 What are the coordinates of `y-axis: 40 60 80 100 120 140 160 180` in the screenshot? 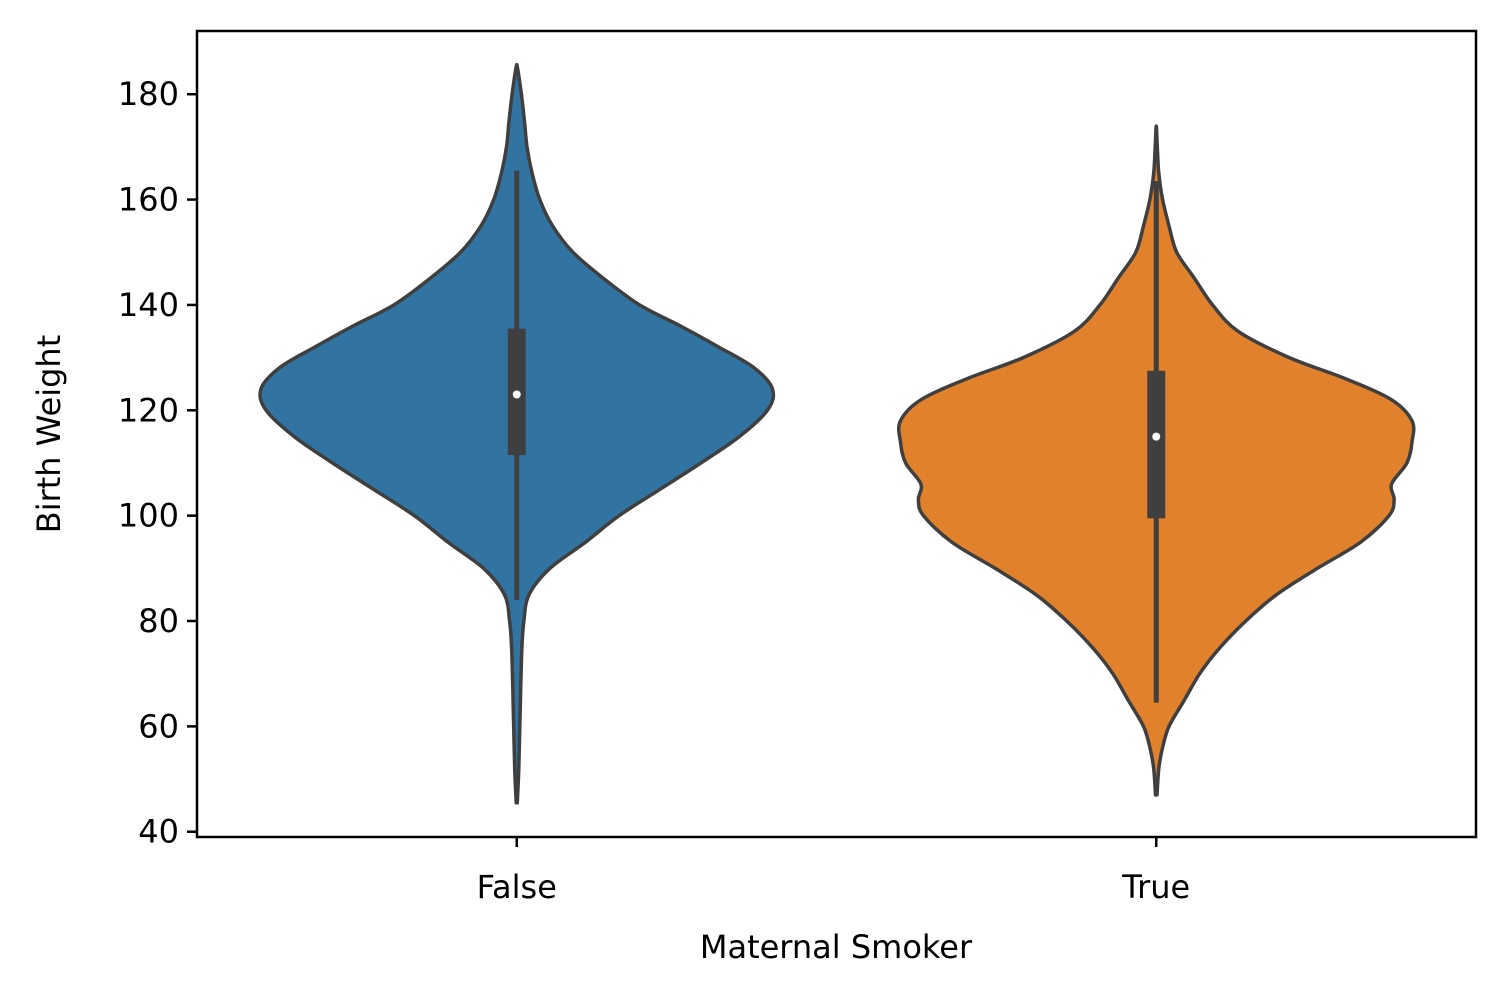 It's located at (157, 463).